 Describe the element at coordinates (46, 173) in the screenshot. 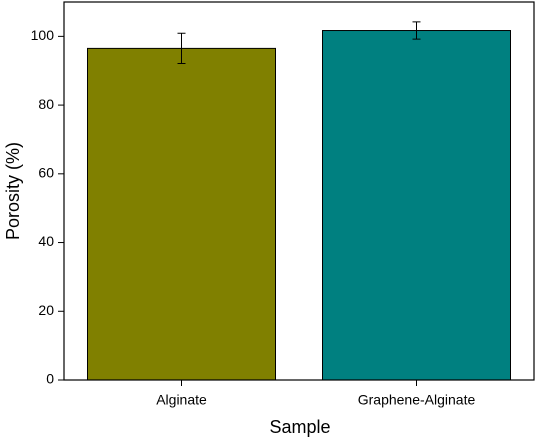

I see `y-tick-label: 60` at that location.